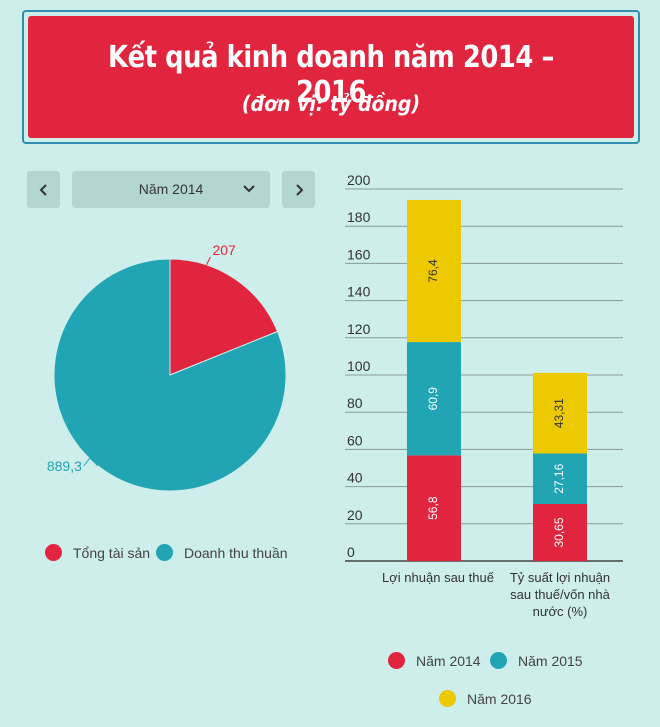 This screenshot has width=660, height=727. What do you see at coordinates (112, 552) in the screenshot?
I see `legend-label: Tổng tài sản` at bounding box center [112, 552].